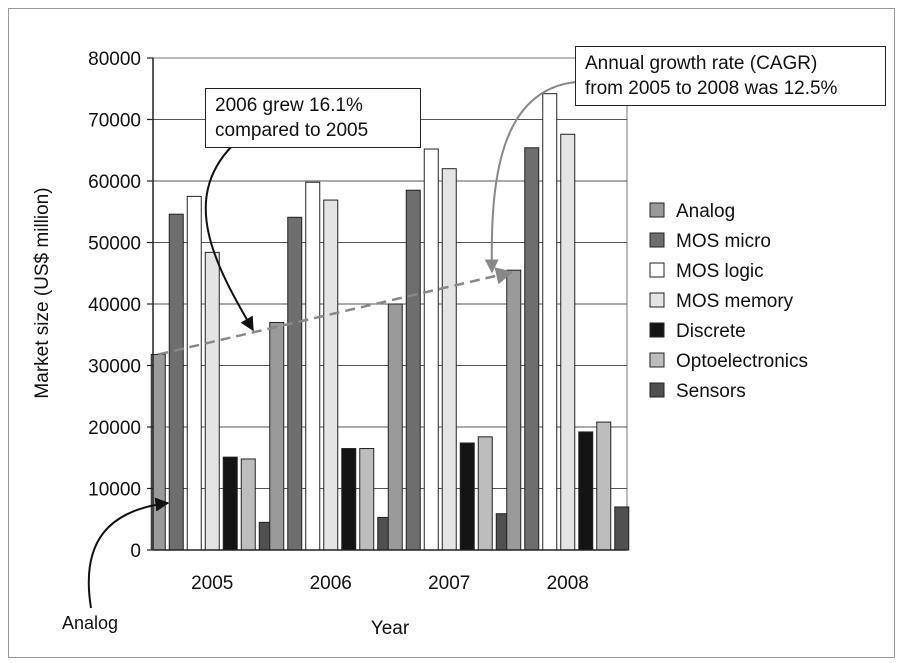 The width and height of the screenshot is (903, 663). Describe the element at coordinates (449, 359) in the screenshot. I see `bar-mos-memory-2007` at that location.